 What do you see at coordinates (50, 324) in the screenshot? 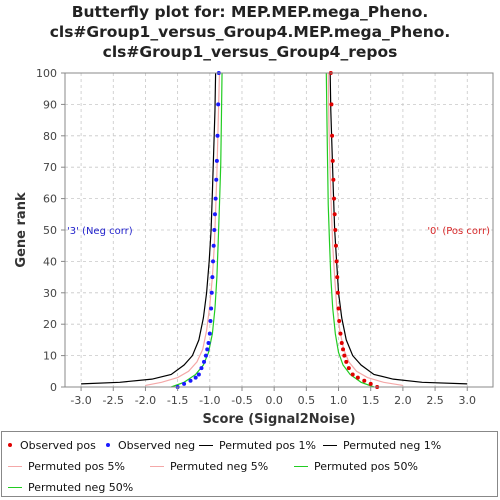
I see `y-tick-label: 20` at bounding box center [50, 324].